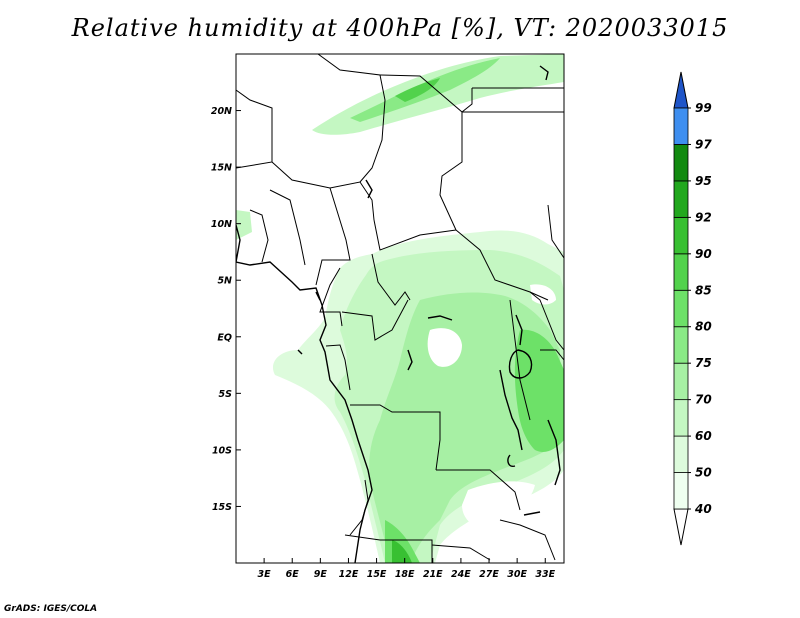 The image size is (800, 618). I want to click on colorbar-label: 95, so click(703, 181).